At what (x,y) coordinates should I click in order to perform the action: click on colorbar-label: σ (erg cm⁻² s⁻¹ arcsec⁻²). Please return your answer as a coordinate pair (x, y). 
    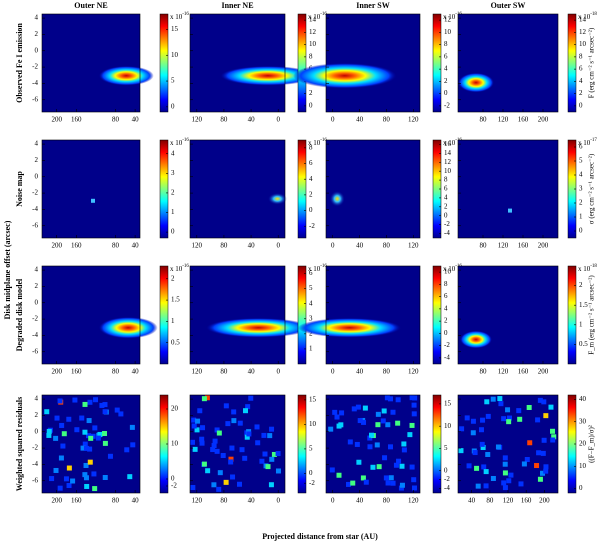
    Looking at the image, I should click on (592, 188).